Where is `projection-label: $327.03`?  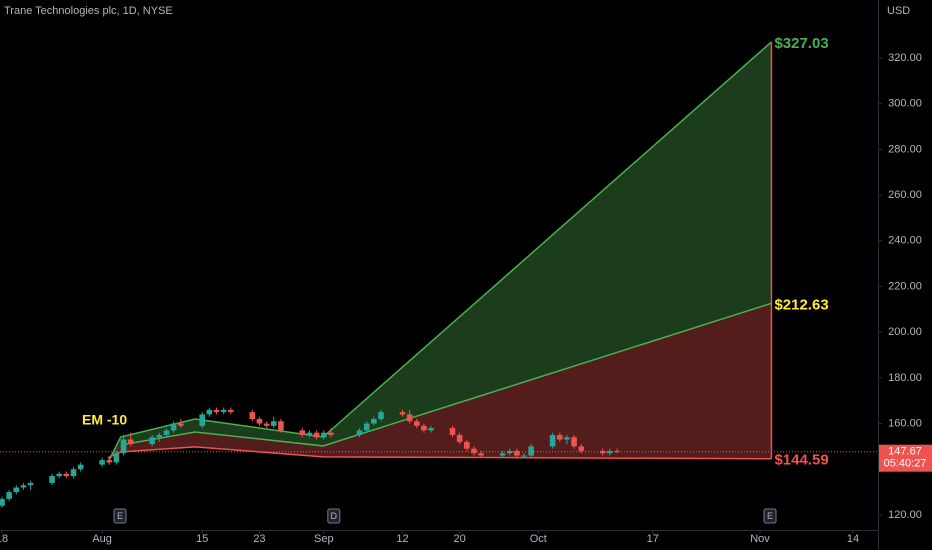
projection-label: $327.03 is located at coordinates (801, 43).